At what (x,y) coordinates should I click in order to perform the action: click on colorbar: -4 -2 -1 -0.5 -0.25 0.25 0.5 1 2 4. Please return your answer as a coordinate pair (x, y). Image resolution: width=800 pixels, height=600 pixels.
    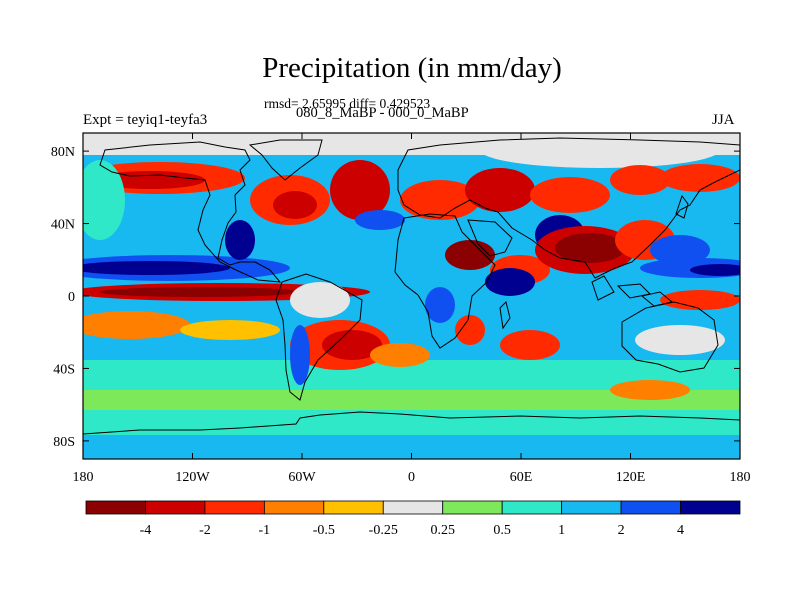
    Looking at the image, I should click on (413, 519).